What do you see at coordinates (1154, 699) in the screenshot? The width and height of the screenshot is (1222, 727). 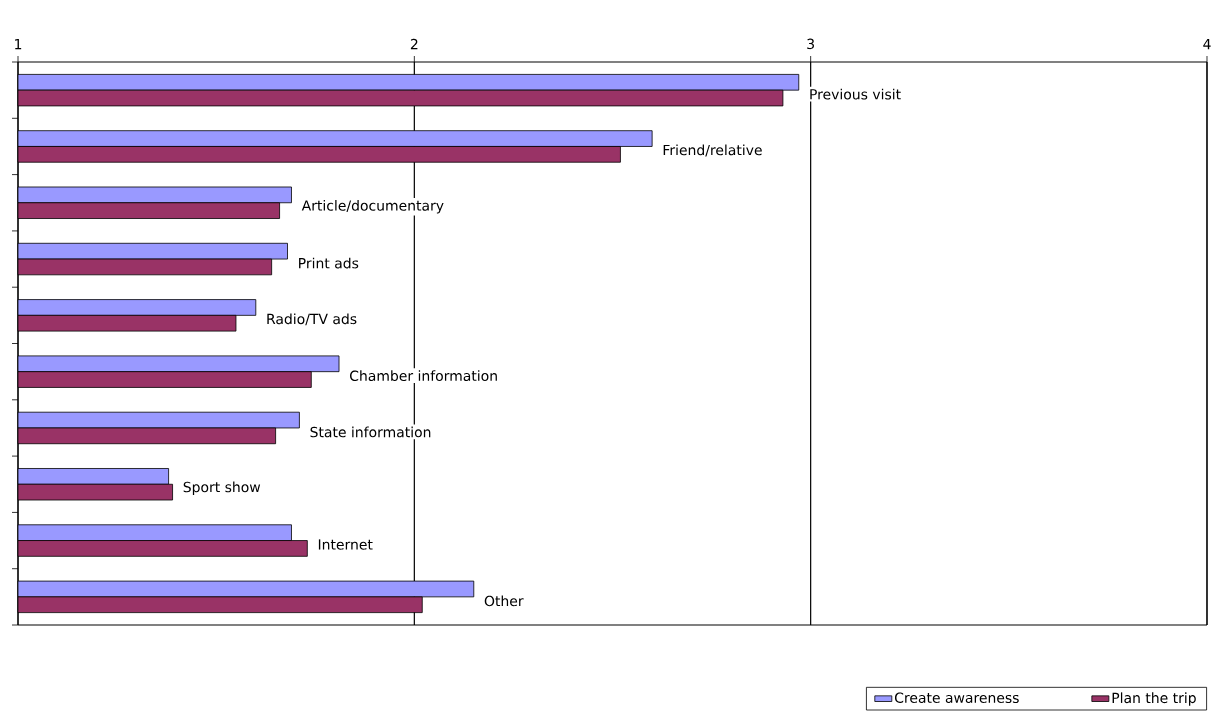 I see `legend-label: Plan the trip` at bounding box center [1154, 699].